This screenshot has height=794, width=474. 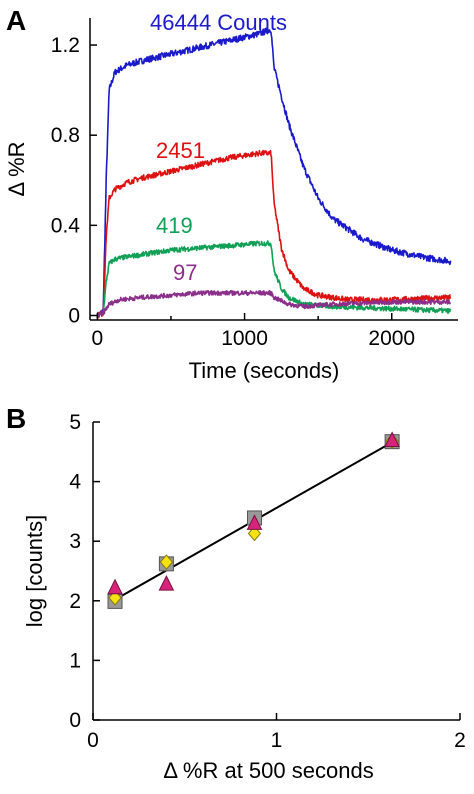 I want to click on panel-a-y-tick-label: 1.2, so click(x=65, y=45).